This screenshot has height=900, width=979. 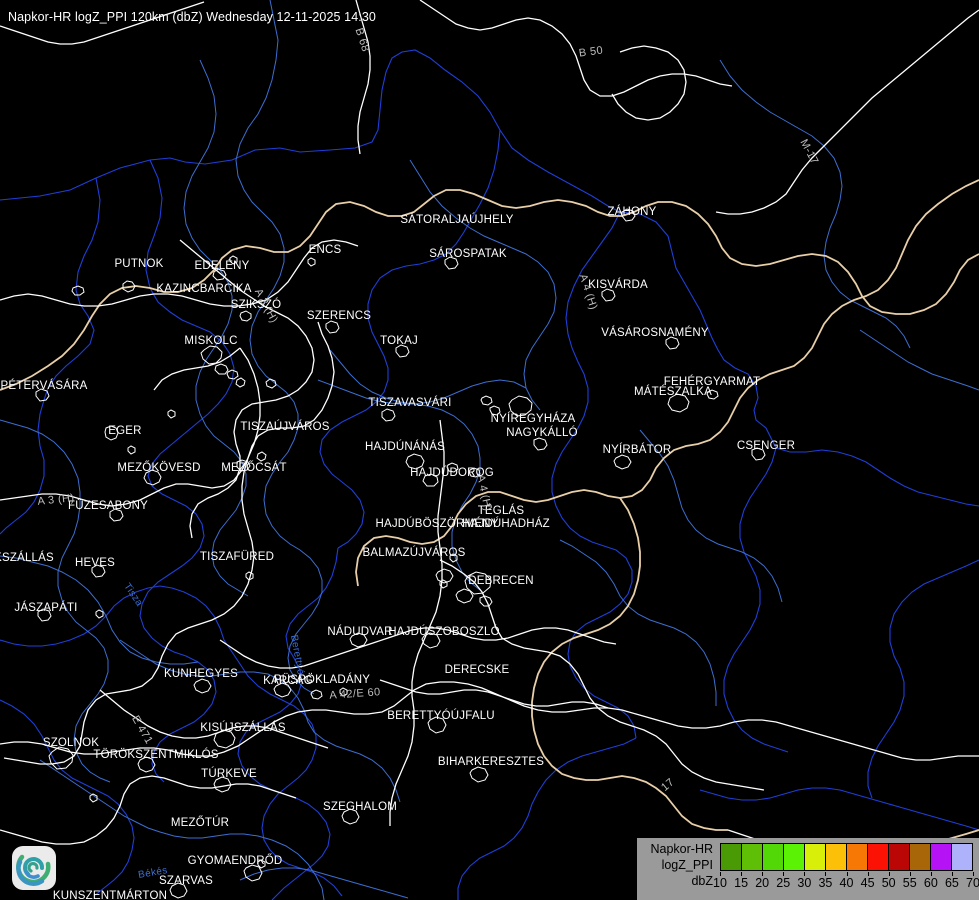 I want to click on swirl-logo-icon, so click(x=33, y=870).